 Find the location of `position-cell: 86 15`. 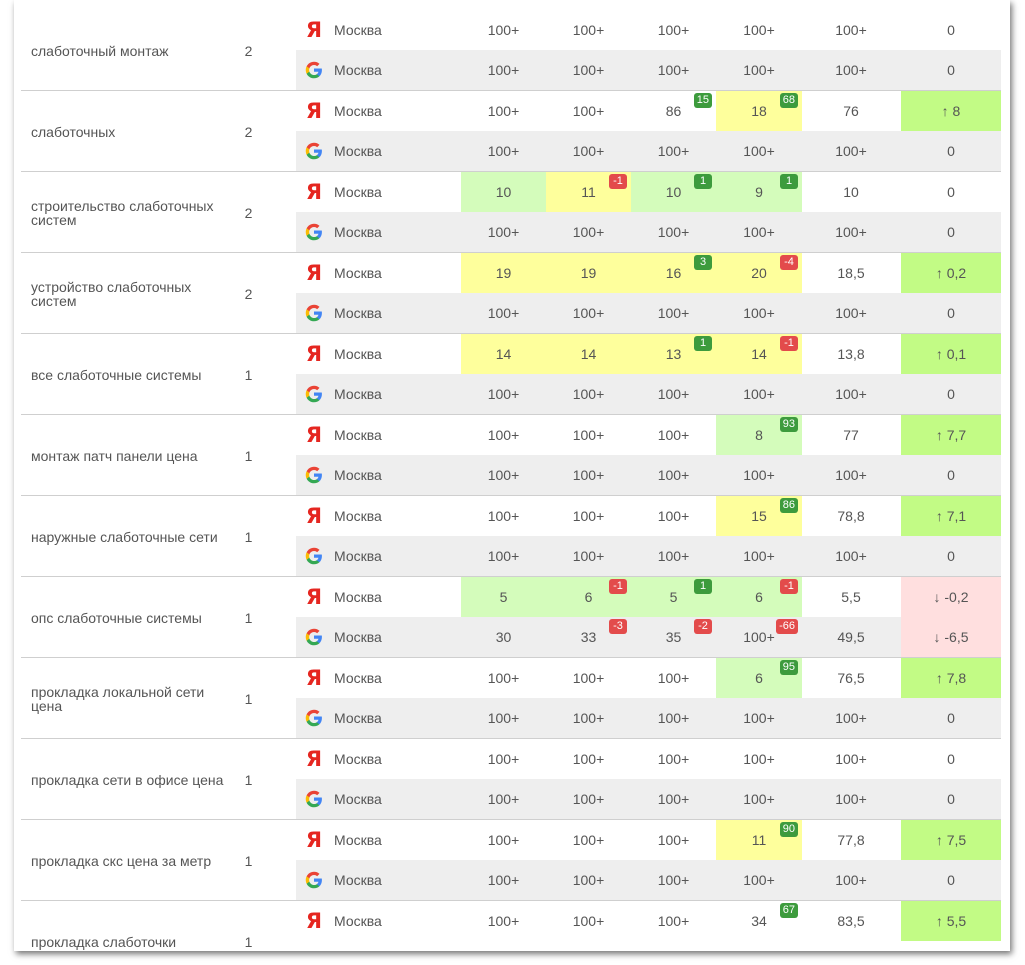

position-cell: 86 15 is located at coordinates (673, 111).